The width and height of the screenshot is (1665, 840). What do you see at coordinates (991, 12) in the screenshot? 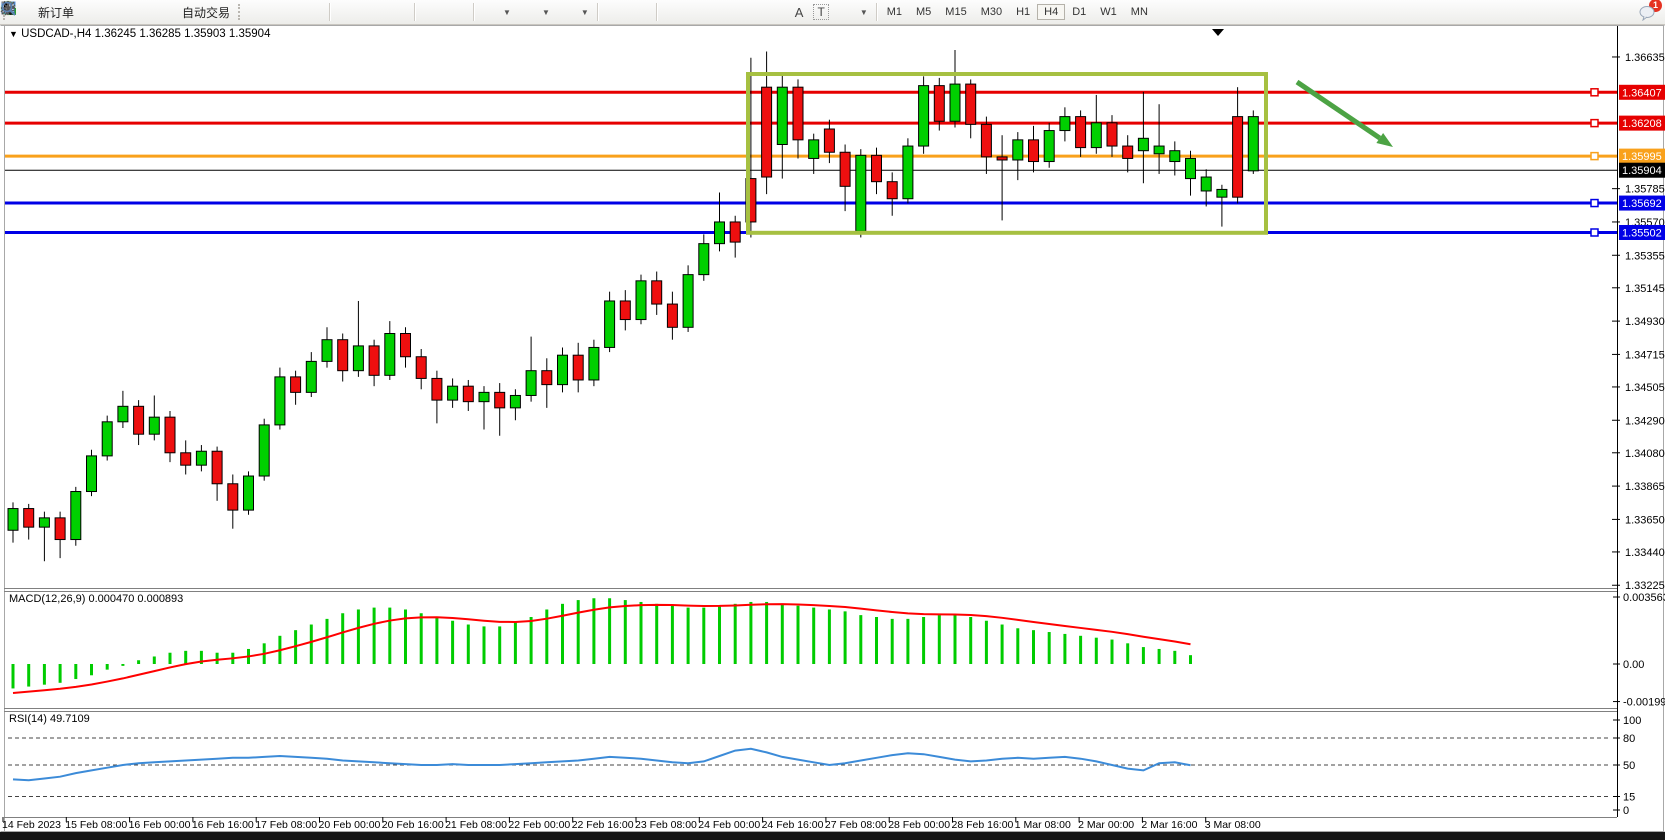
I see `timeframe-button-m30: M30` at bounding box center [991, 12].